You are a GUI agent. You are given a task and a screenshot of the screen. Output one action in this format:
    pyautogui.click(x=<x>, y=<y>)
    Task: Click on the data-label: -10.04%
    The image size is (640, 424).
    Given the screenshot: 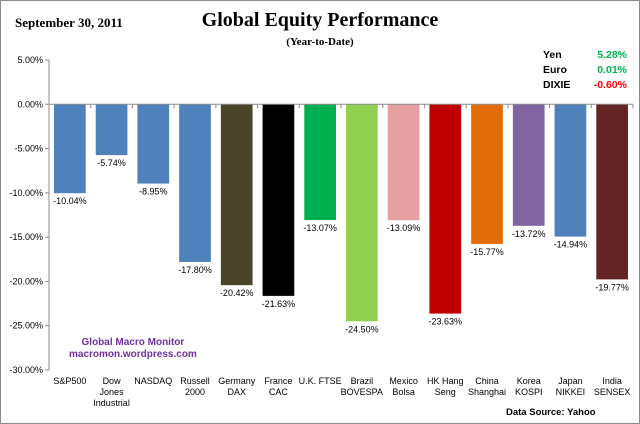 What is the action you would take?
    pyautogui.click(x=70, y=201)
    